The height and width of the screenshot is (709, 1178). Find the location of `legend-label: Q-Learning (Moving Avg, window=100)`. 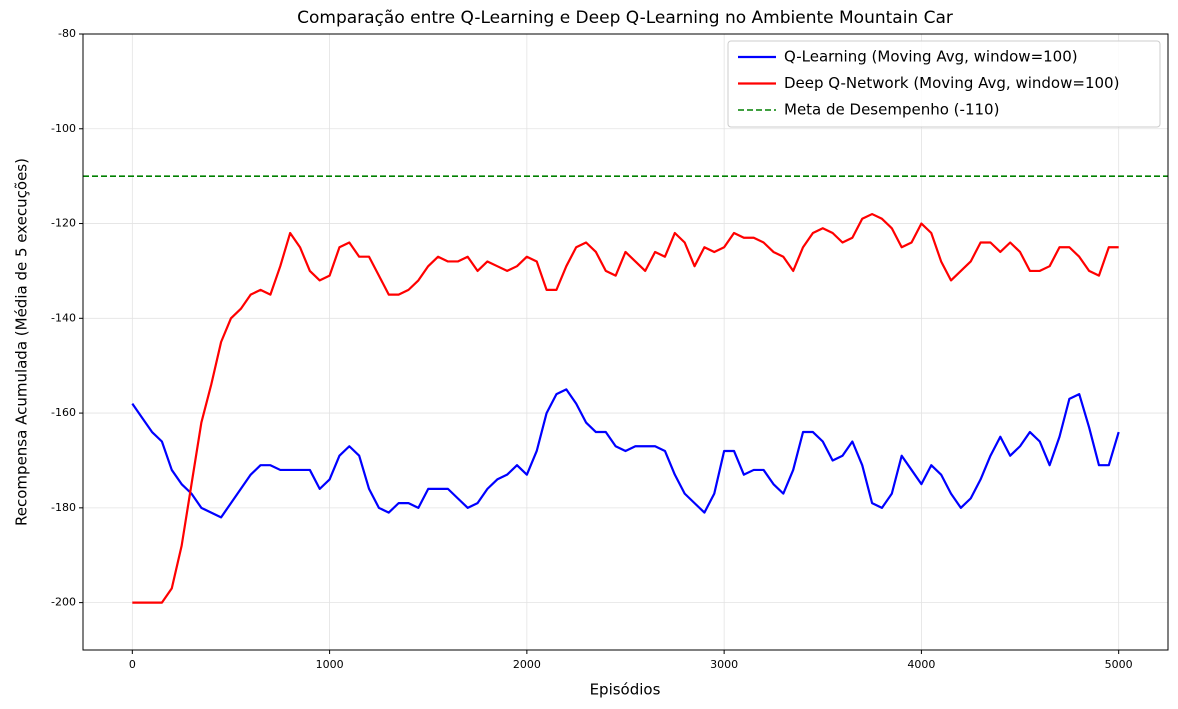

legend-label: Q-Learning (Moving Avg, window=100) is located at coordinates (931, 57).